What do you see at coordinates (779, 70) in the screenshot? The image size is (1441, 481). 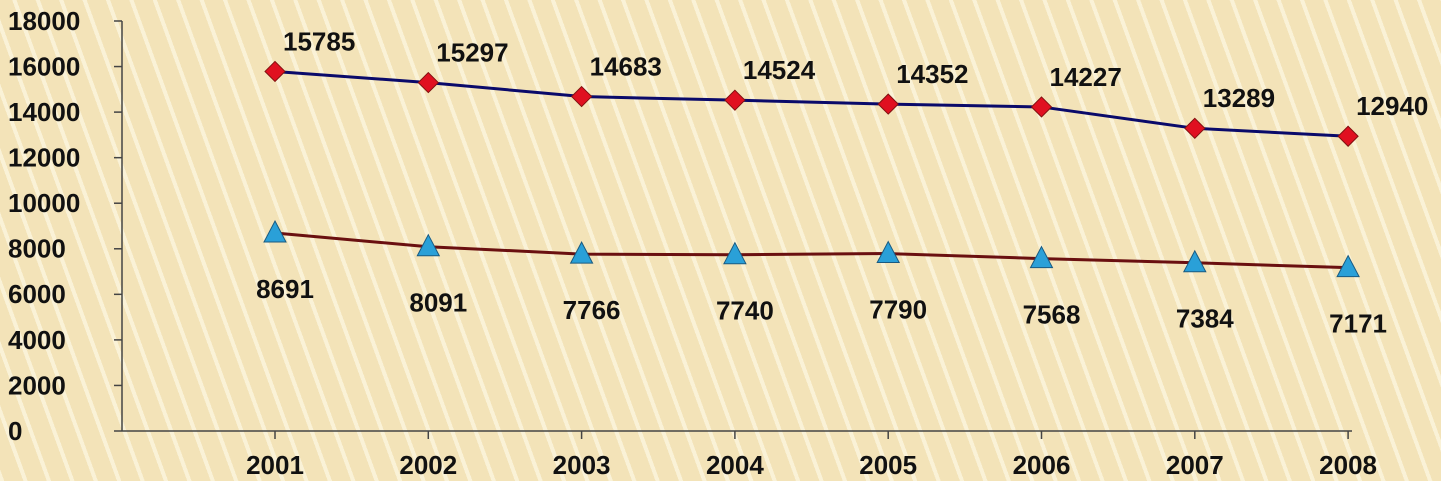 I see `data-label: 14524` at bounding box center [779, 70].